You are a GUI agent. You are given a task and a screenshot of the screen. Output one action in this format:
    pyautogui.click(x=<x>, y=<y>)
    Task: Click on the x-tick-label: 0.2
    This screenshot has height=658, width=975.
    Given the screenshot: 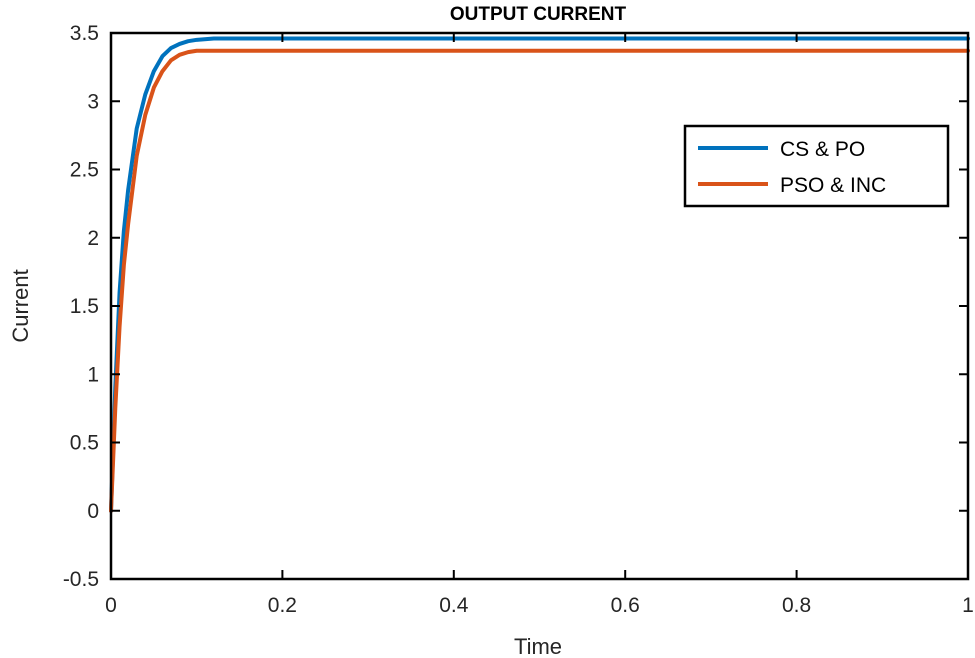 What is the action you would take?
    pyautogui.click(x=282, y=605)
    